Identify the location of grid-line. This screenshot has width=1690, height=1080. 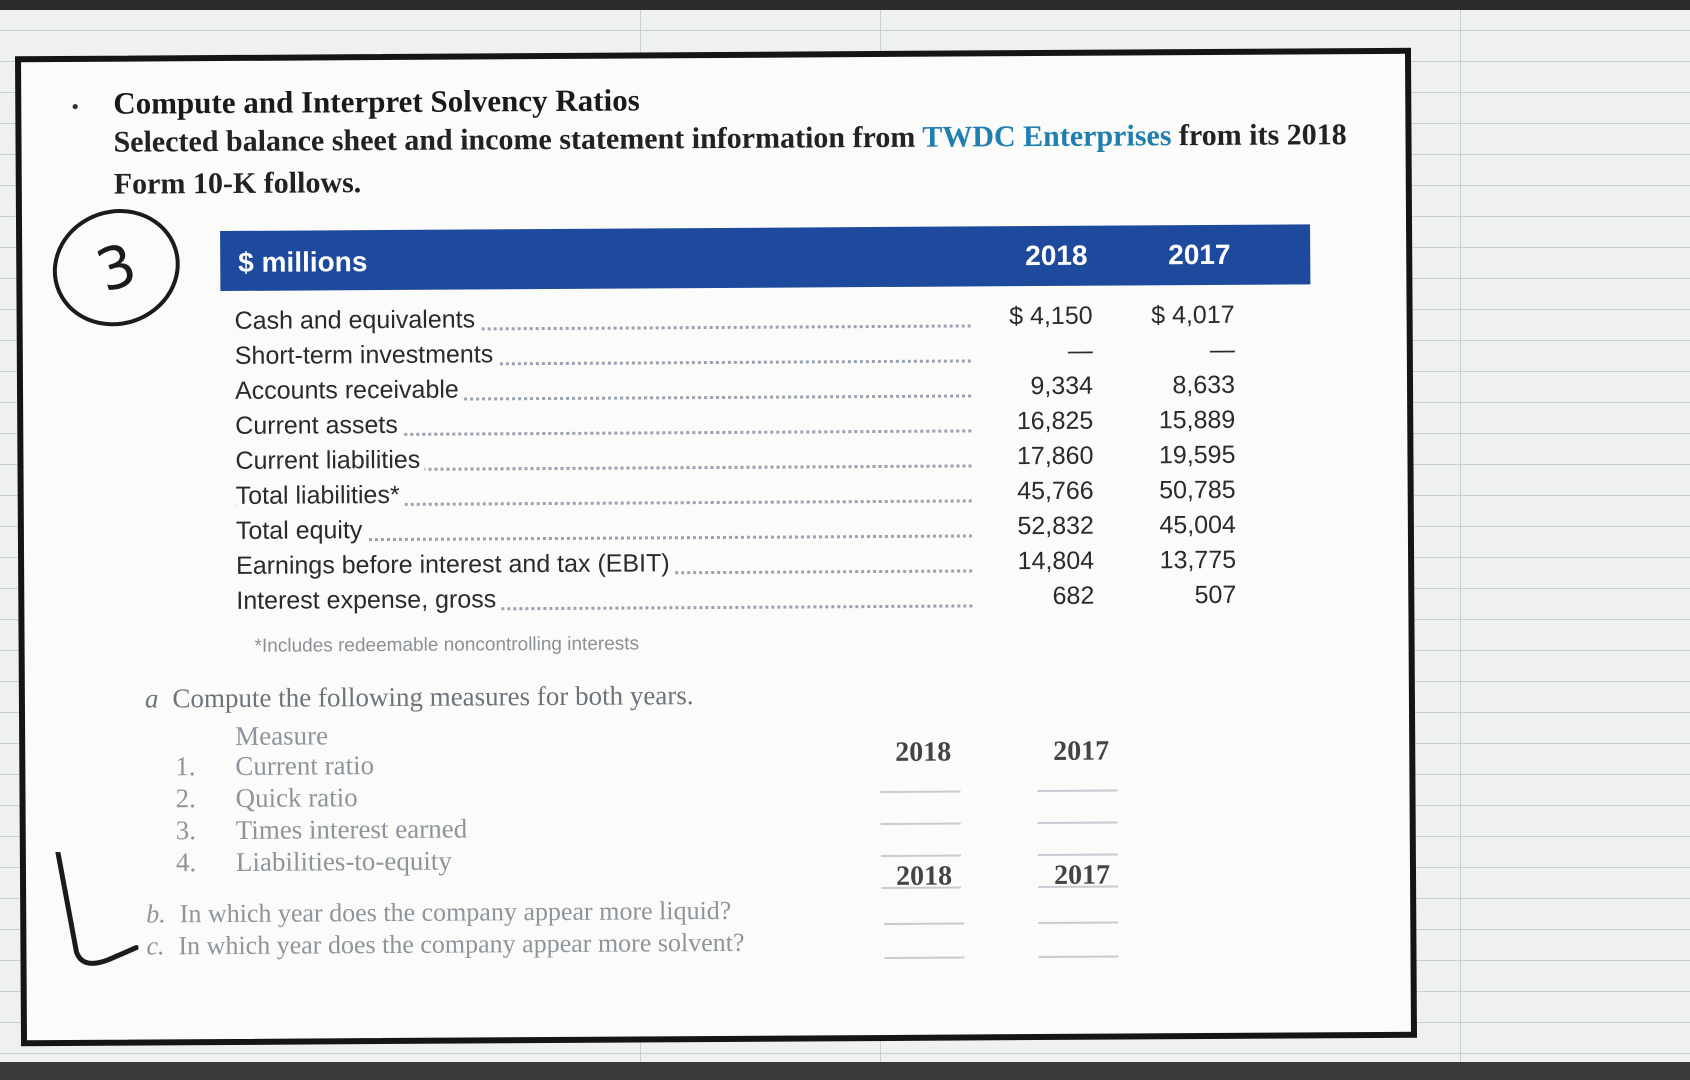
(1460, 540).